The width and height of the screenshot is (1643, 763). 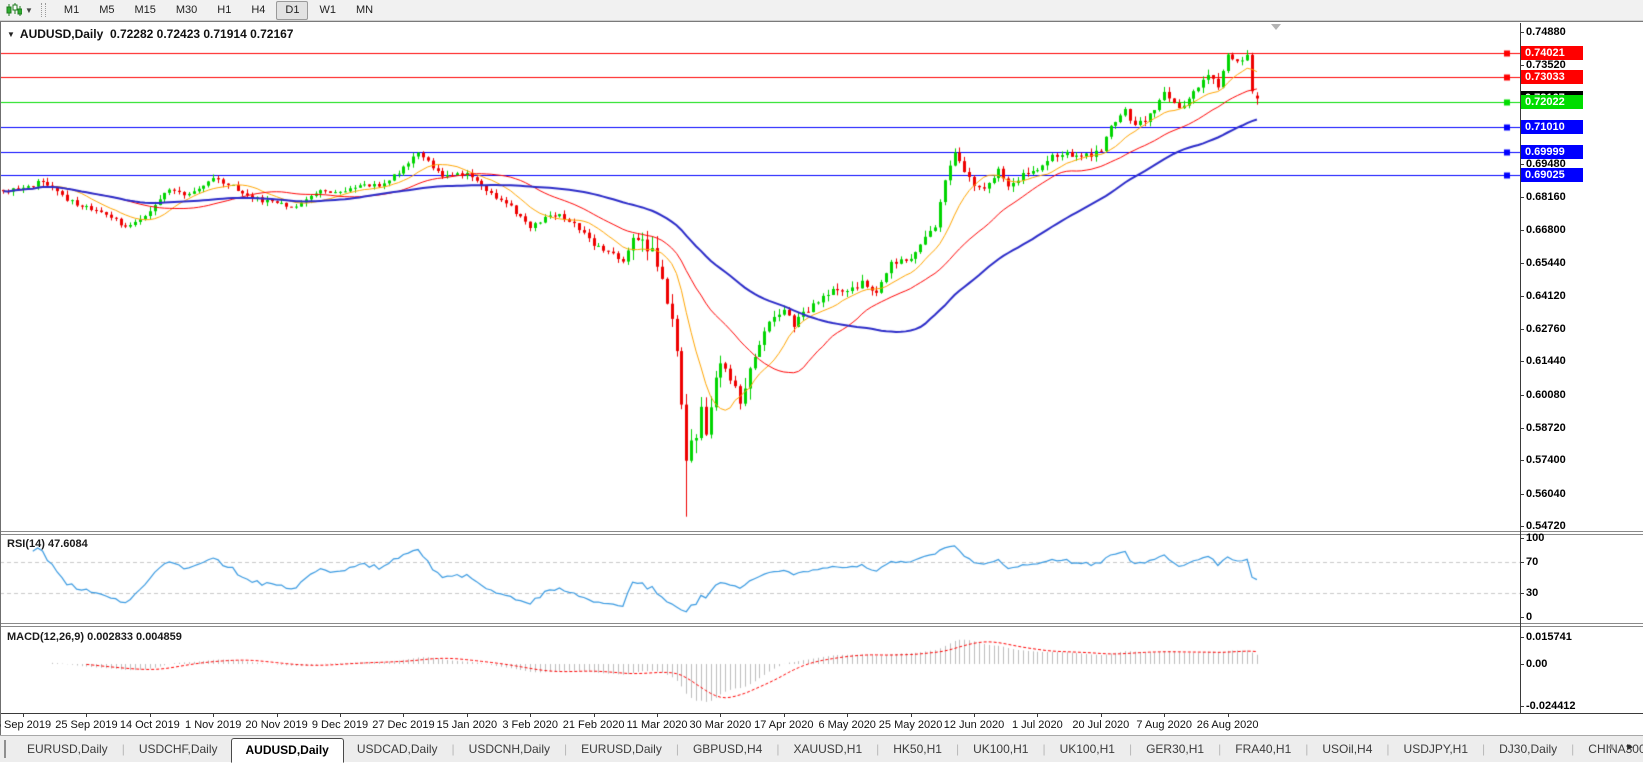 What do you see at coordinates (397, 749) in the screenshot?
I see `chart-tab-usdcad-daily: USDCAD,Daily` at bounding box center [397, 749].